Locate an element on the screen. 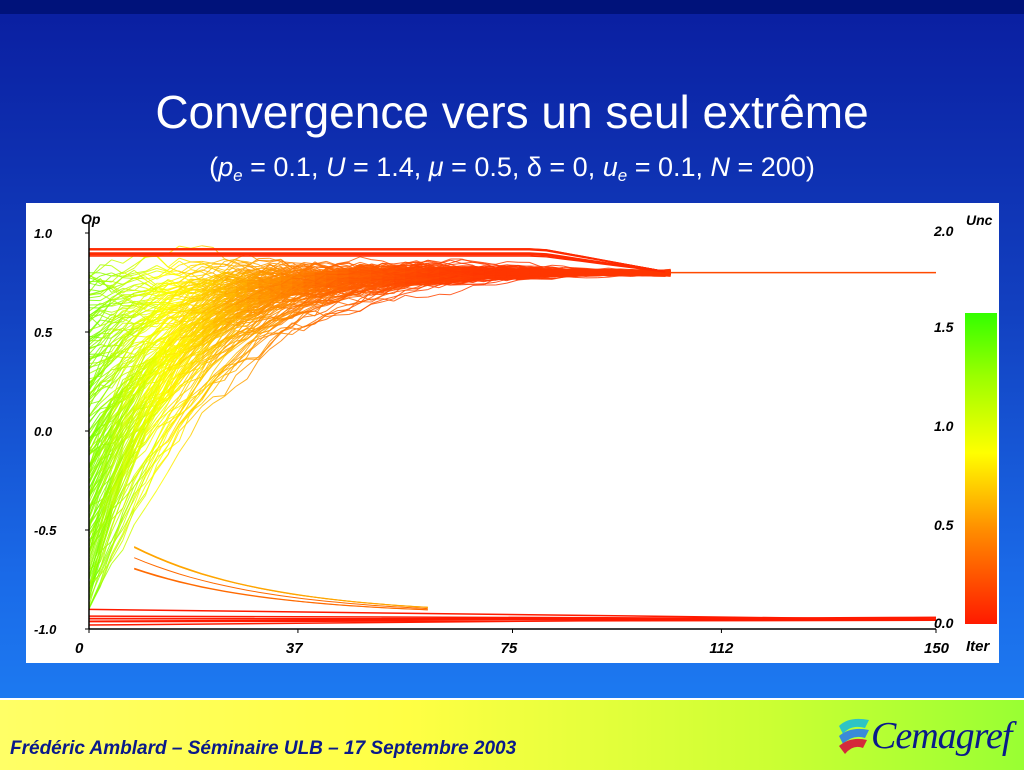  logo-mark-icon is located at coordinates (855, 734).